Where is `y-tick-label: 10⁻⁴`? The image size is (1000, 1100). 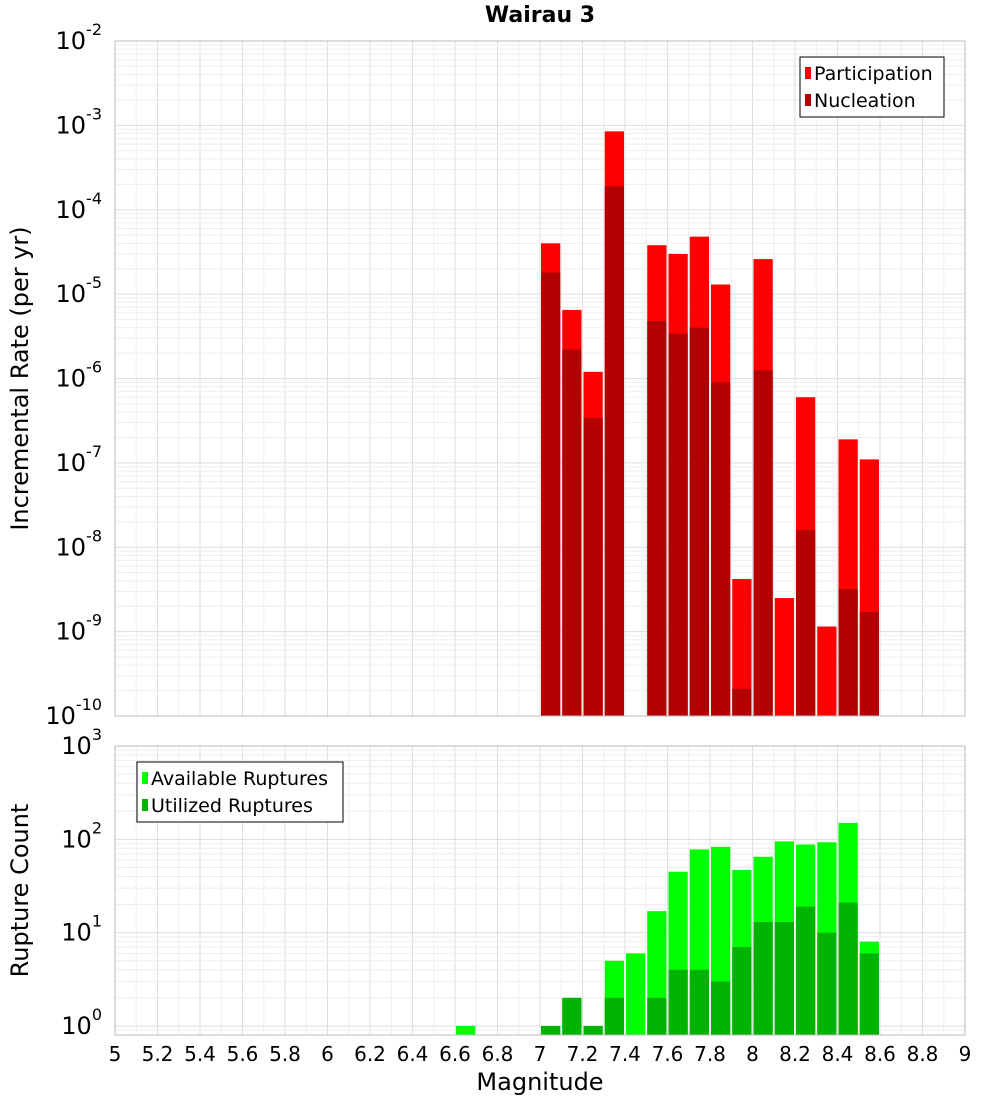 y-tick-label: 10⁻⁴ is located at coordinates (79, 206).